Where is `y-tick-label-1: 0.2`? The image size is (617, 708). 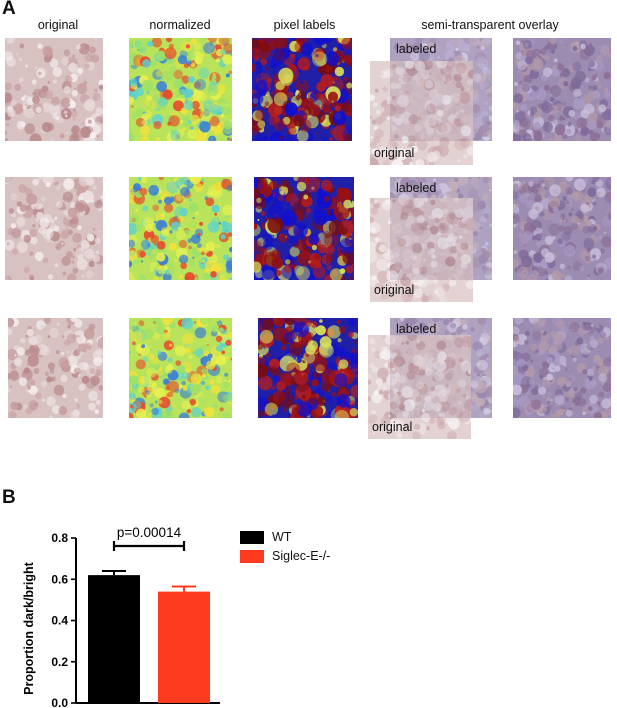 y-tick-label-1: 0.2 is located at coordinates (59, 662).